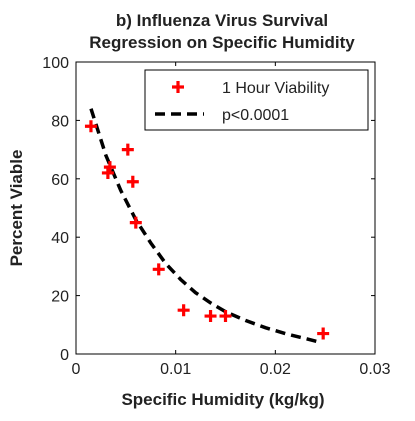 This screenshot has height=421, width=415. I want to click on legend-box, so click(256, 100).